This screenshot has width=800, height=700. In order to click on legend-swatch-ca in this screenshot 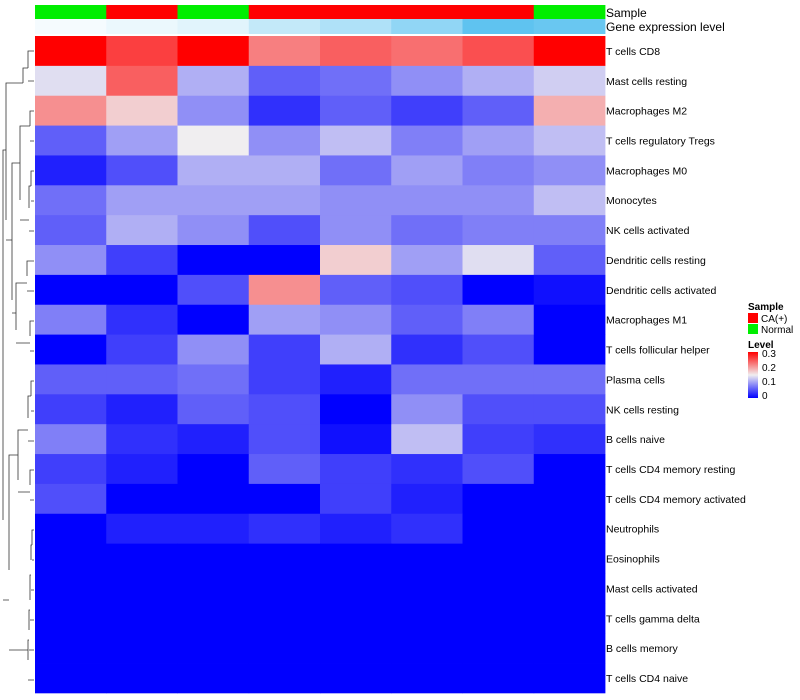, I will do `click(753, 318)`.